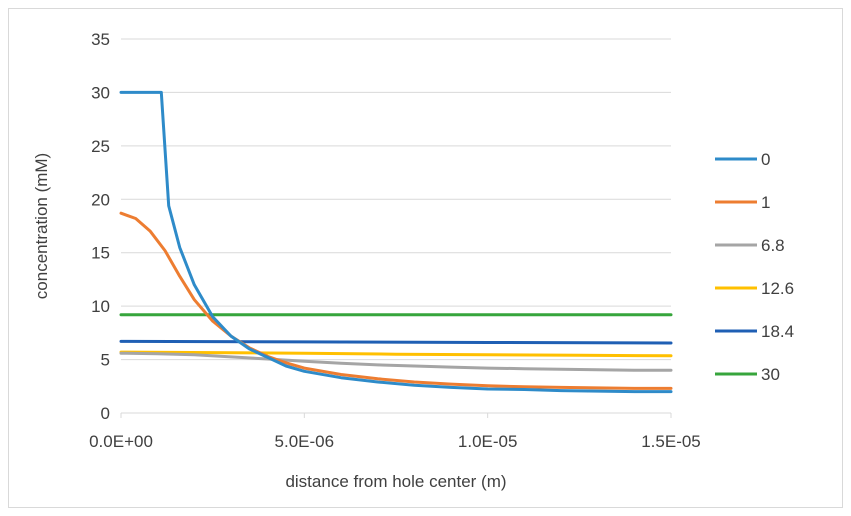 This screenshot has height=516, width=851. What do you see at coordinates (100, 306) in the screenshot?
I see `y-tick-label: 10` at bounding box center [100, 306].